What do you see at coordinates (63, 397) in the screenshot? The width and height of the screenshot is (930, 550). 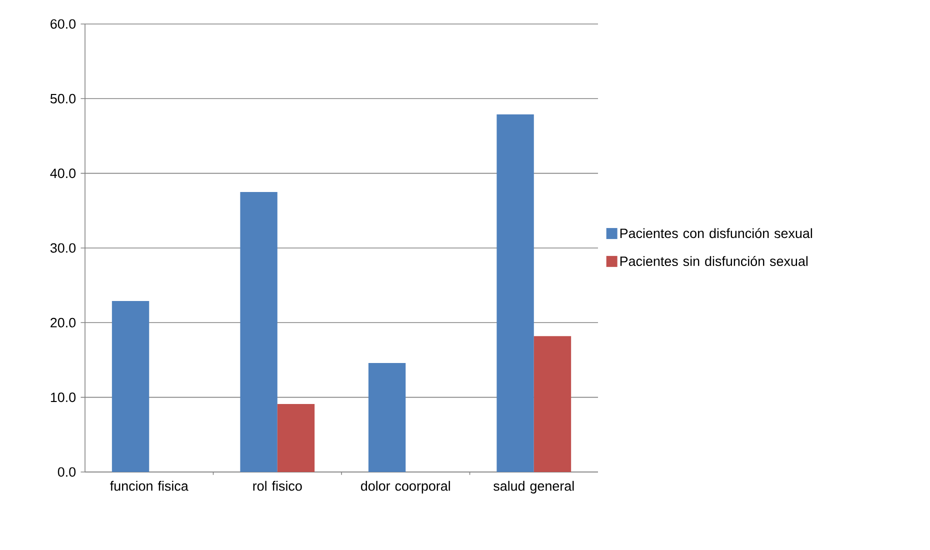 I see `y-tick-label: 10.0` at bounding box center [63, 397].